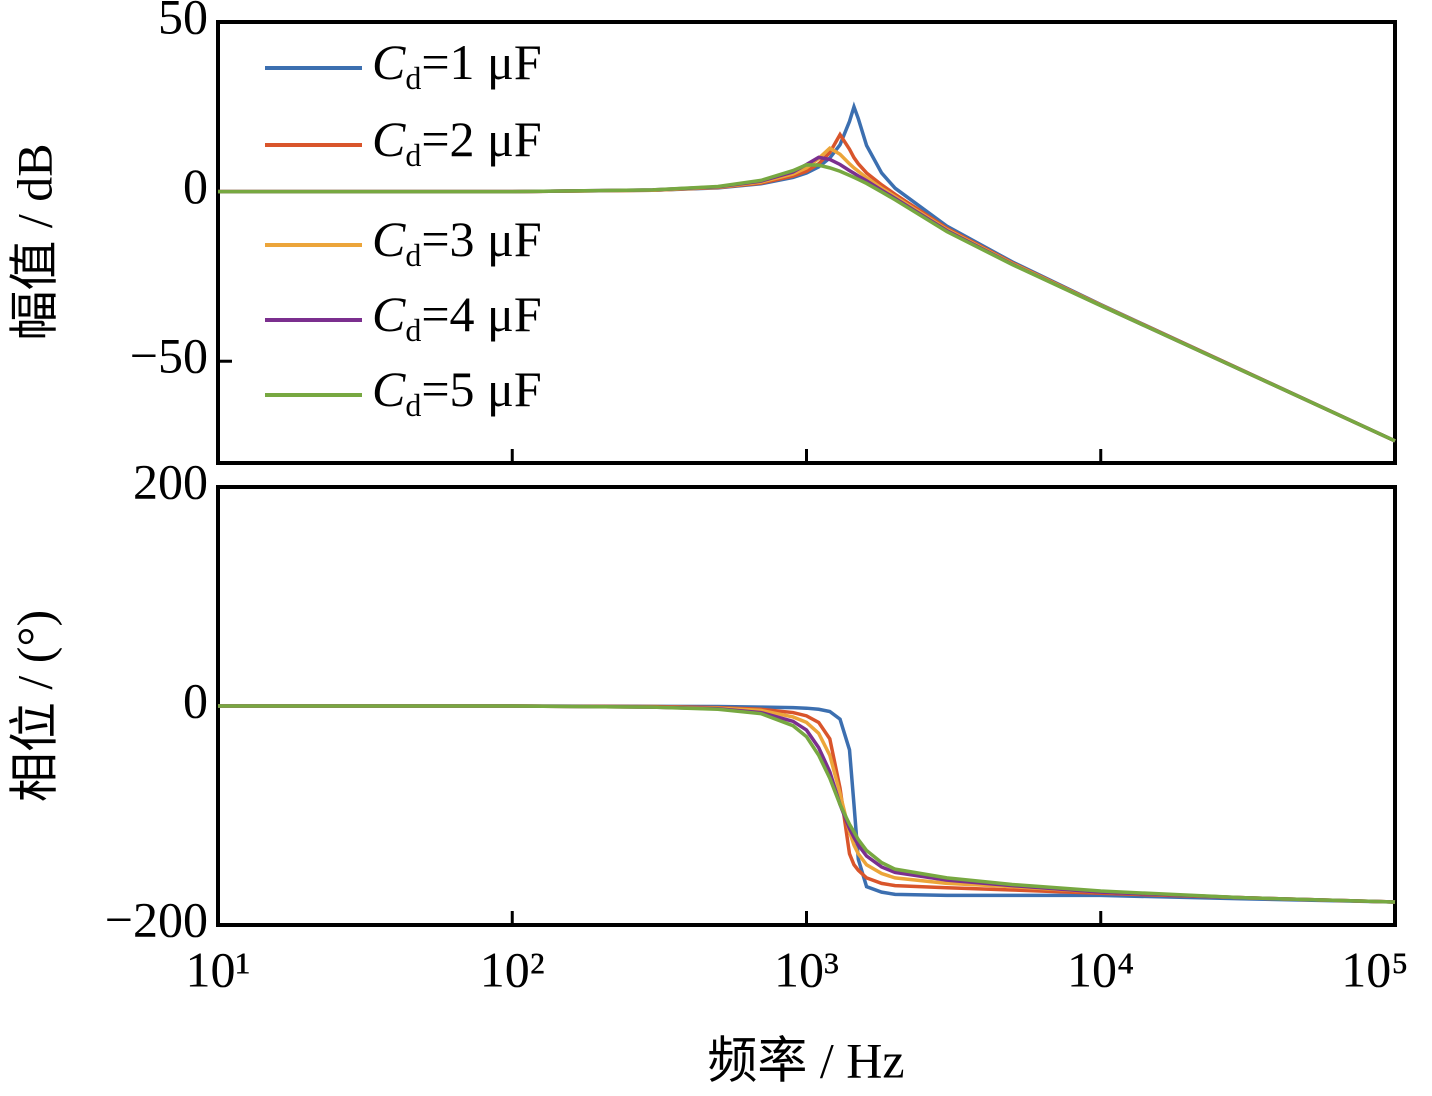  What do you see at coordinates (457, 392) in the screenshot?
I see `legend-label: Cd=5 μF` at bounding box center [457, 392].